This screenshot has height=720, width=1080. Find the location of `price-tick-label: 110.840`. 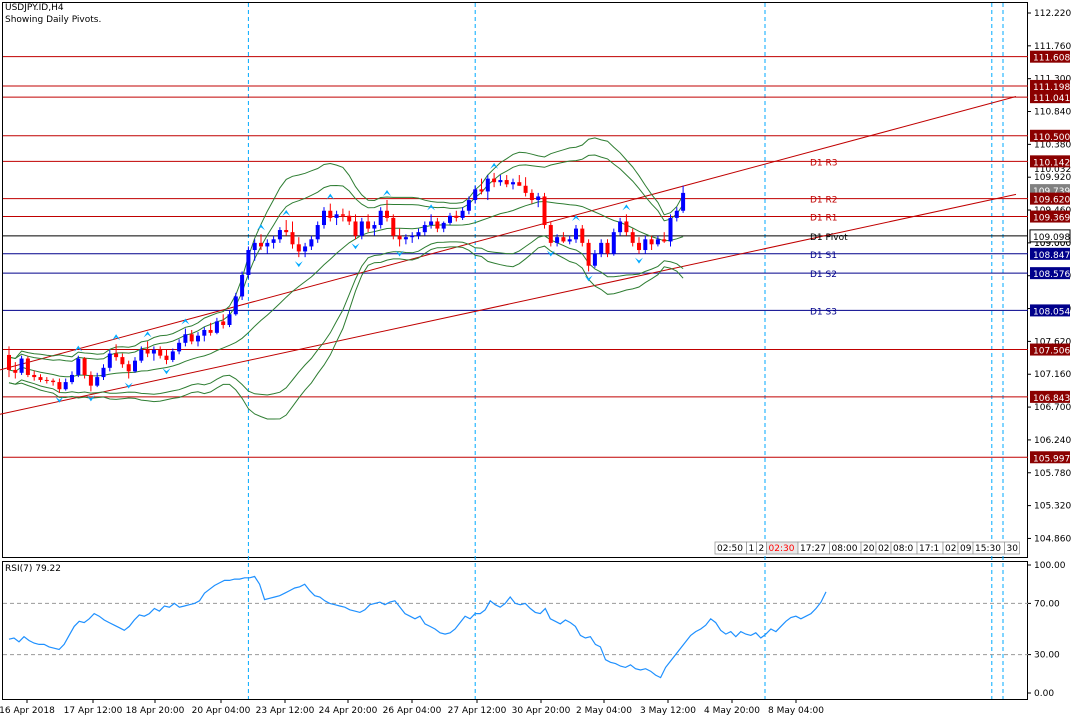

price-tick-label: 110.840 is located at coordinates (1052, 113).